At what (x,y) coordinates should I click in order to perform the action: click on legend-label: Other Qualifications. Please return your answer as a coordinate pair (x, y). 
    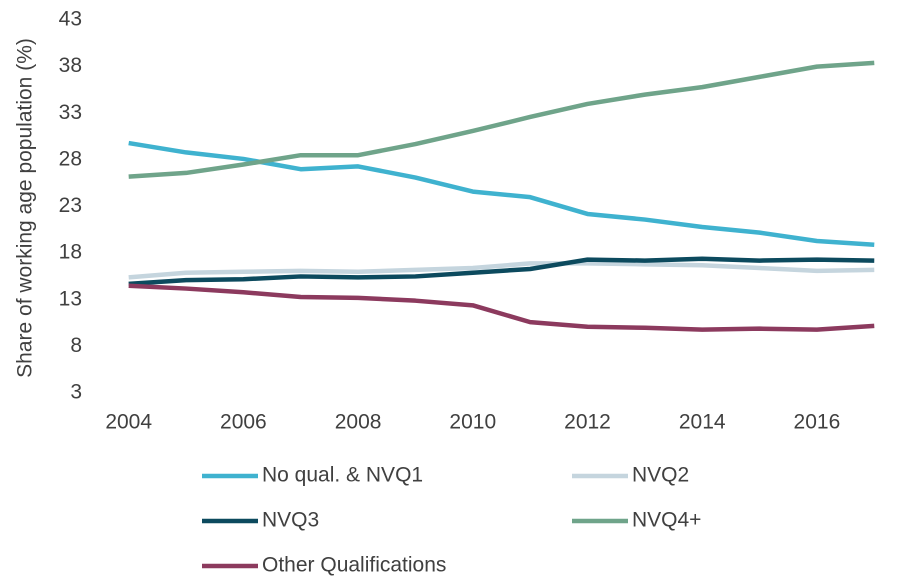
    Looking at the image, I should click on (354, 565).